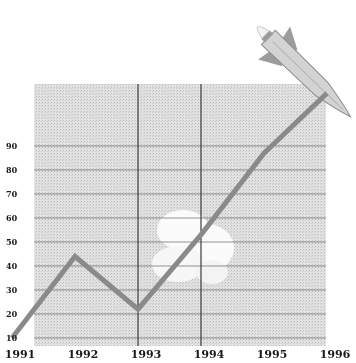 The width and height of the screenshot is (356, 363). What do you see at coordinates (146, 354) in the screenshot?
I see `x-tick-label: 1993` at bounding box center [146, 354].